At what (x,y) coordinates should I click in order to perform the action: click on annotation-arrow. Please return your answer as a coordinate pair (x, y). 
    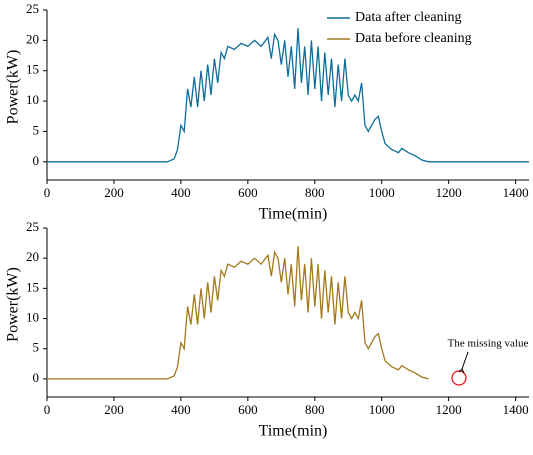
    Looking at the image, I should click on (465, 360).